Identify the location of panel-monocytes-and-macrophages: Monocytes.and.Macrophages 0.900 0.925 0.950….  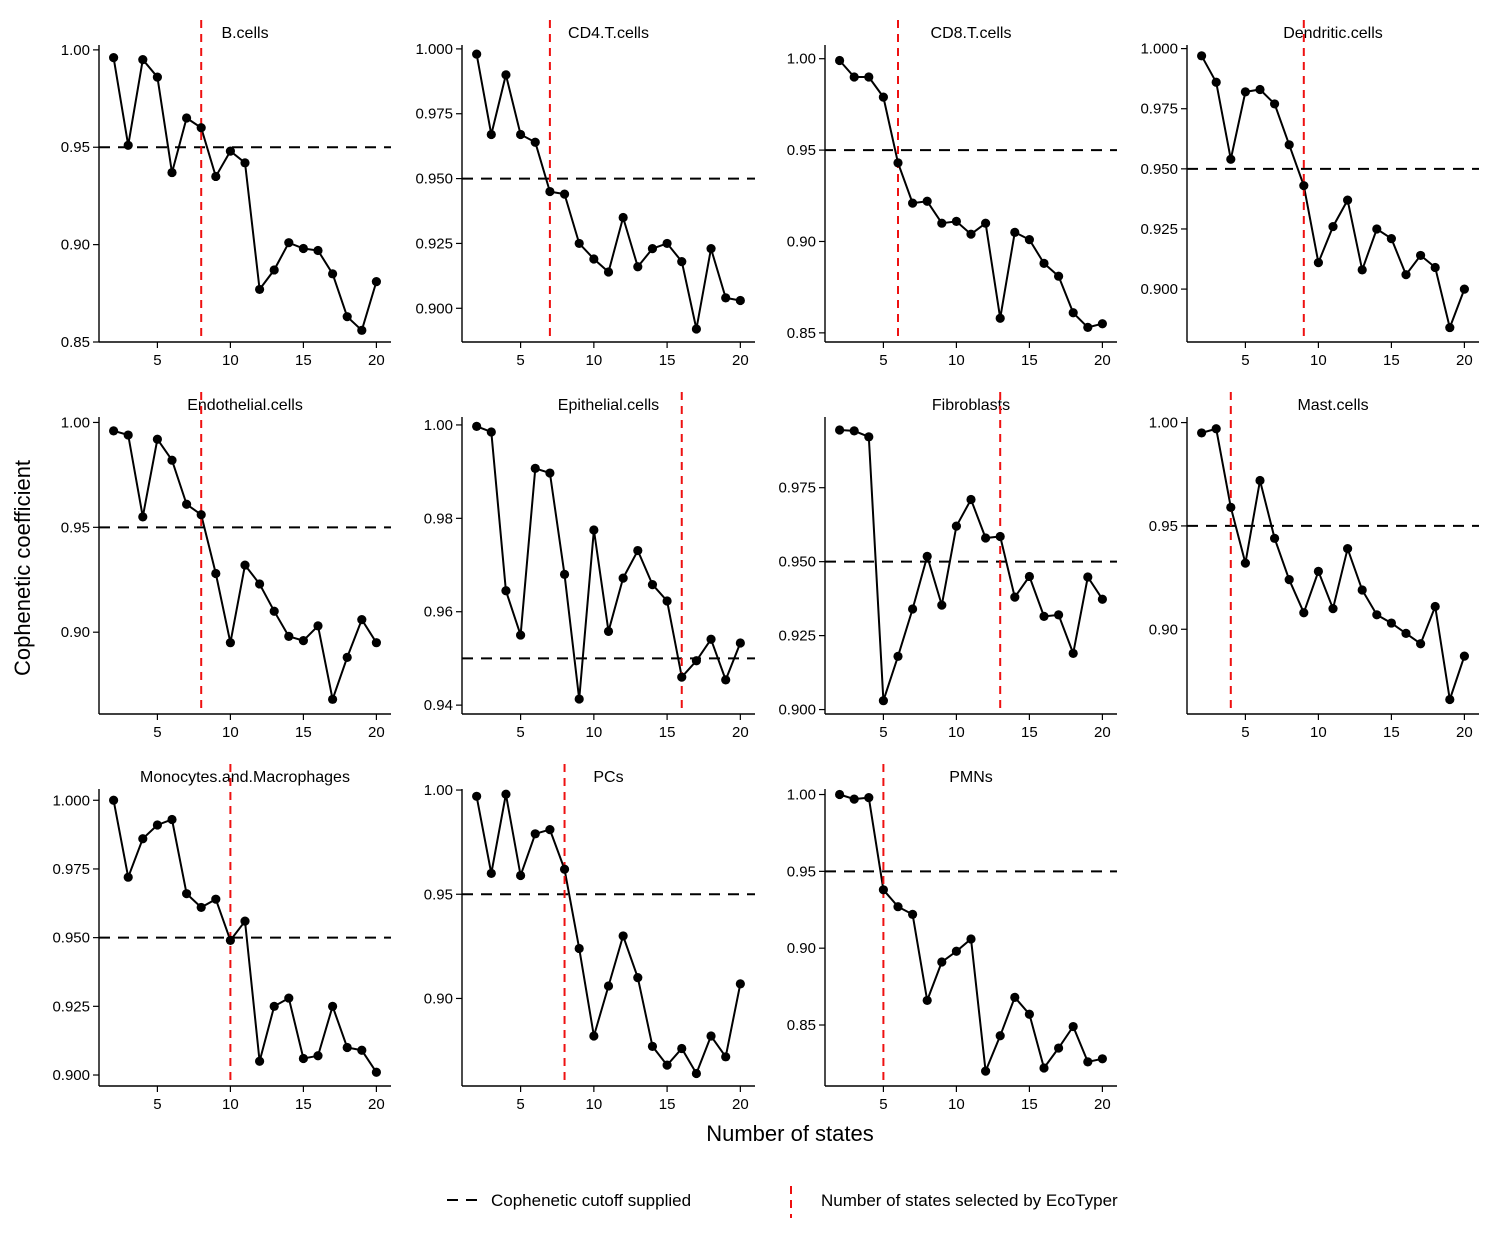
(221, 938).